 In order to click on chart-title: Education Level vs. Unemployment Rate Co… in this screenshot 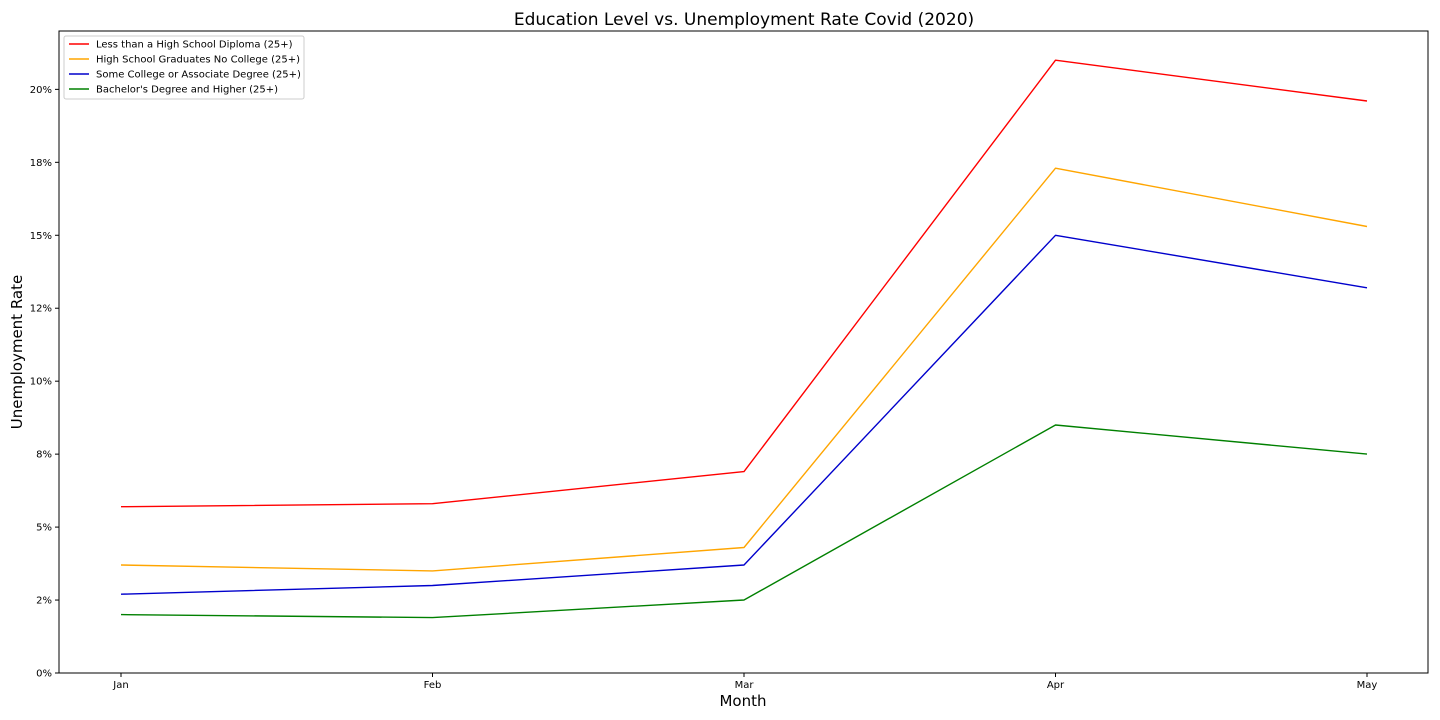, I will do `click(744, 20)`.